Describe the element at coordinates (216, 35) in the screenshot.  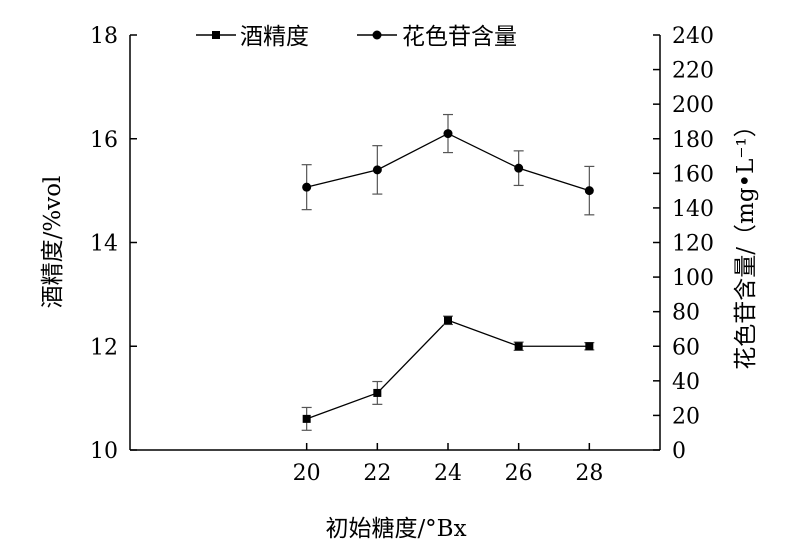
I see `legend-alcohol-marker` at that location.